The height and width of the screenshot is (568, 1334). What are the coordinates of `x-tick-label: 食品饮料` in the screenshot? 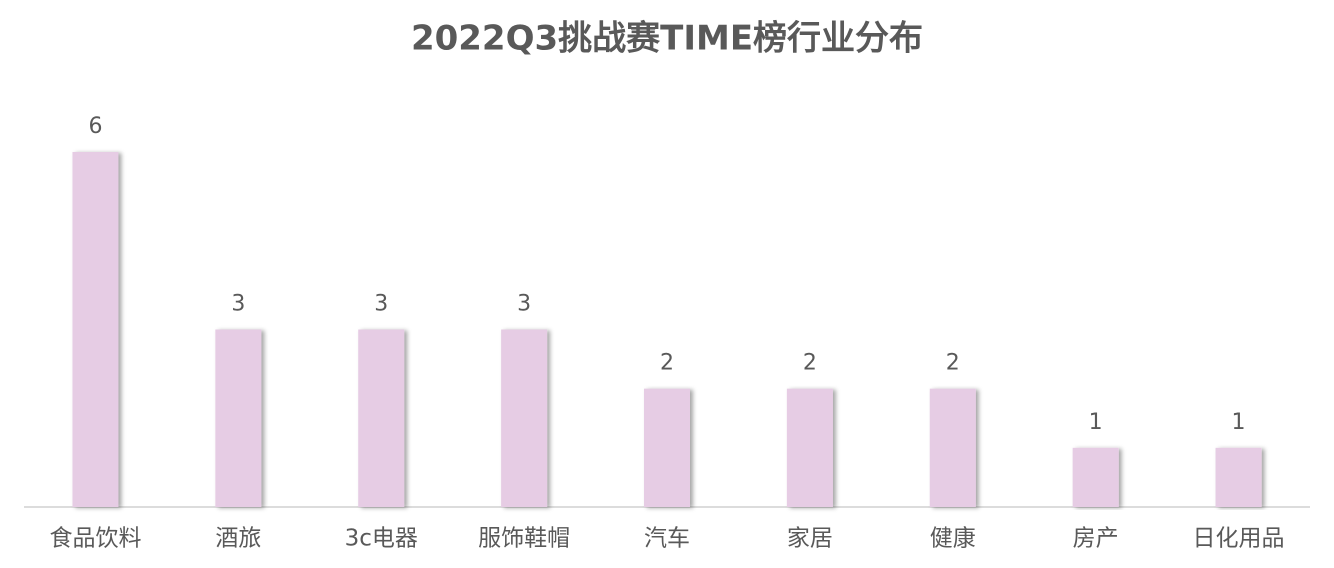 It's located at (95, 539).